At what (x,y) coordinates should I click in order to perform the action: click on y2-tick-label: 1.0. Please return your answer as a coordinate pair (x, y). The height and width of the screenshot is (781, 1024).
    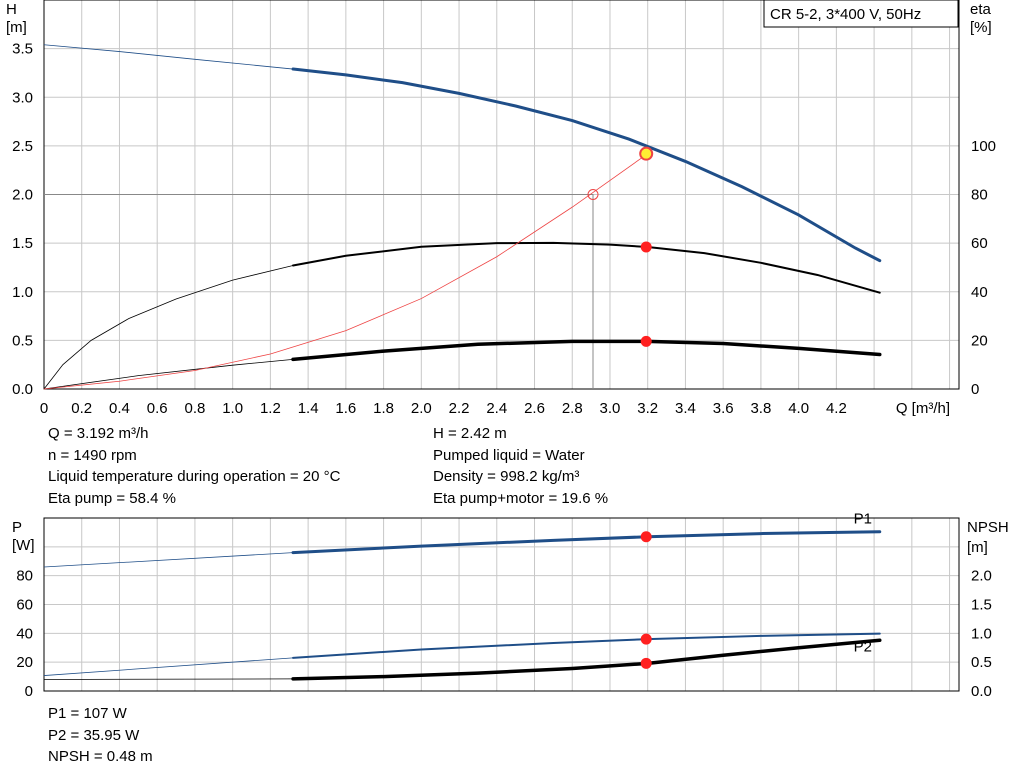
    Looking at the image, I should click on (981, 633).